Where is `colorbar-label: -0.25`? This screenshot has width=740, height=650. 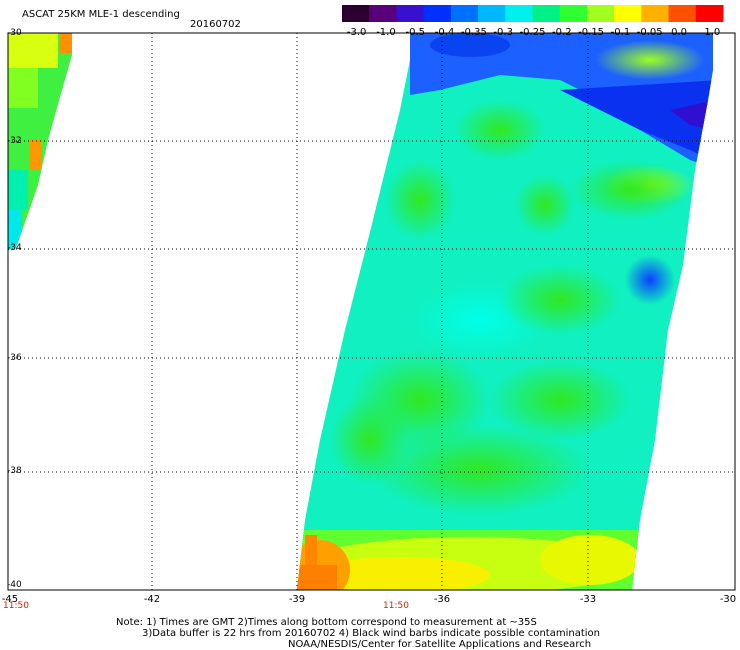
colorbar-label: -0.25 is located at coordinates (532, 32).